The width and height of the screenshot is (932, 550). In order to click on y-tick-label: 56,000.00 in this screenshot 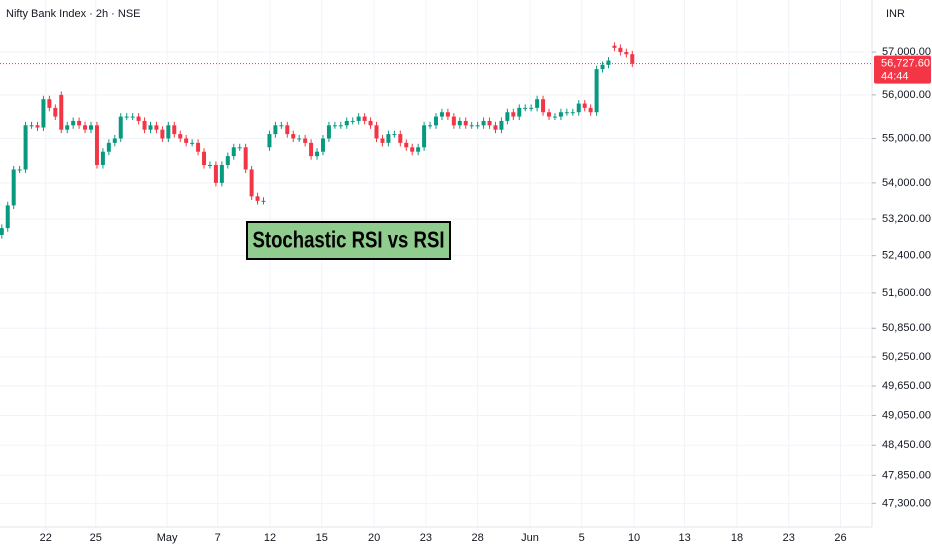, I will do `click(906, 95)`.